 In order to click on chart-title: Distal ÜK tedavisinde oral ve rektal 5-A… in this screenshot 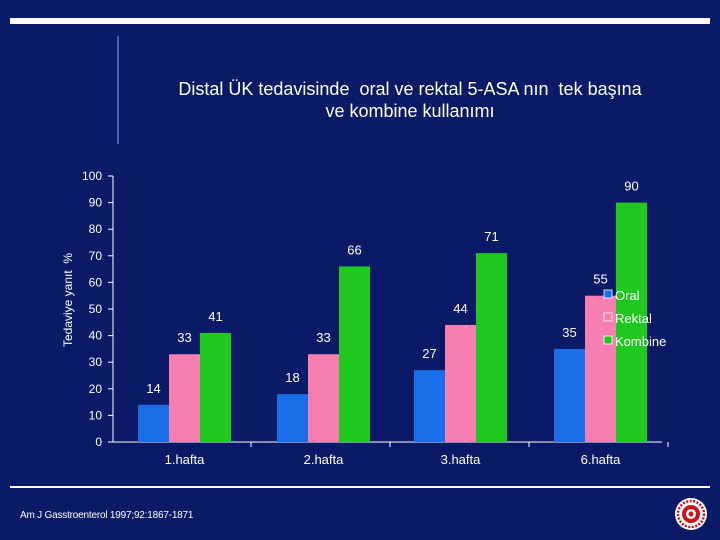, I will do `click(410, 100)`.